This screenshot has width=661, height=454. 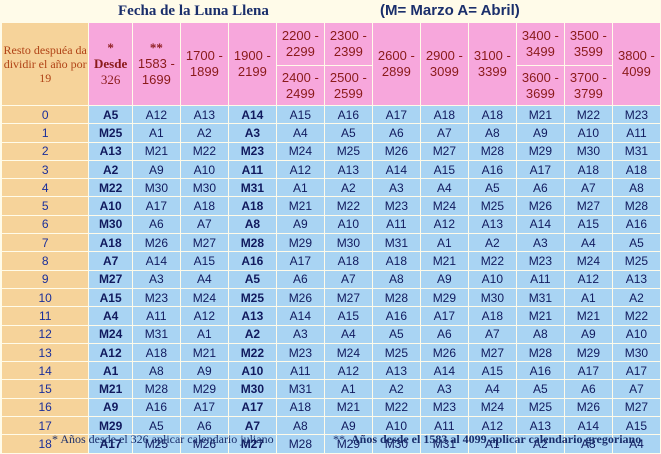 I want to click on table-row: 11 A4 A11 A12 A13 A14 A15 A16 A17 A18 M21 M21 M22, so click(x=331, y=316).